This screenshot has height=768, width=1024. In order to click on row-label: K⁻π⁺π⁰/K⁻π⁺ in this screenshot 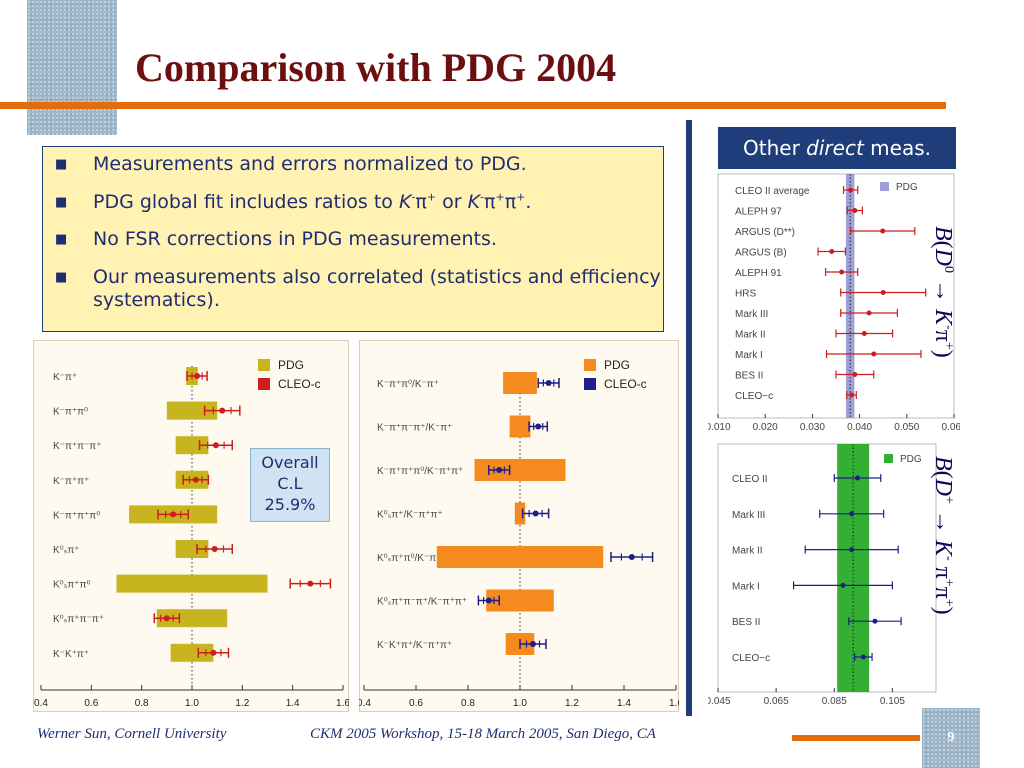, I will do `click(408, 384)`.